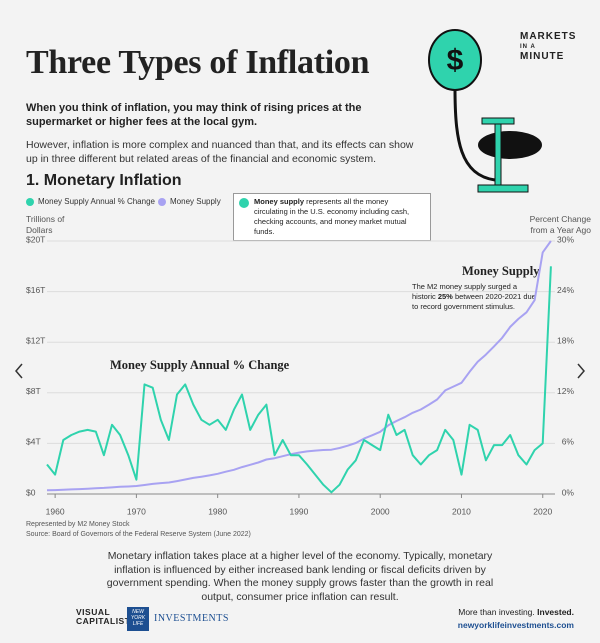 Image resolution: width=600 pixels, height=643 pixels. I want to click on annotation-part: 25%, so click(445, 296).